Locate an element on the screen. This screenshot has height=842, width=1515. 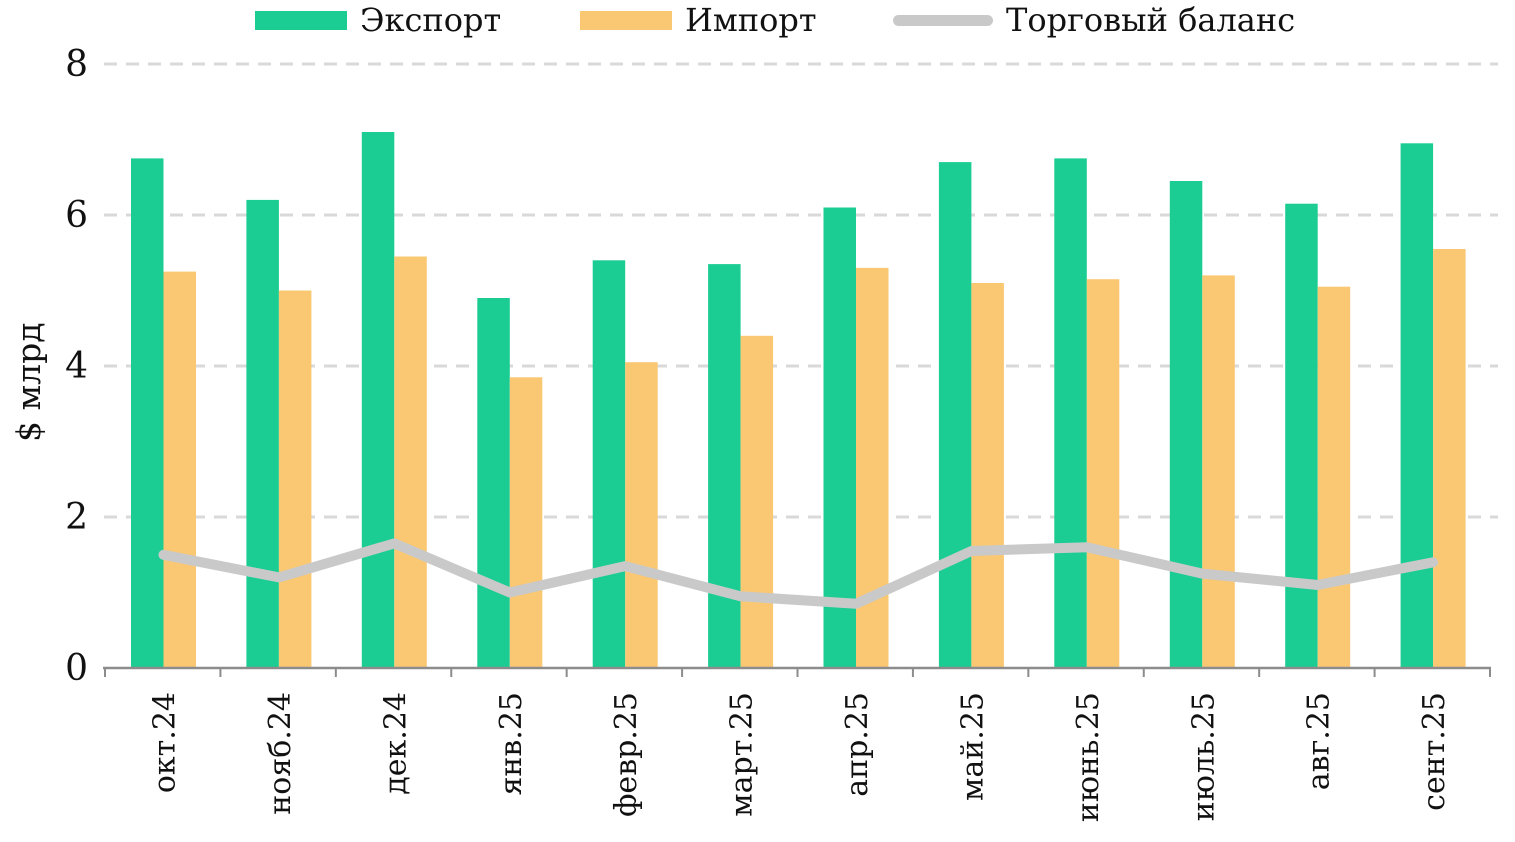
x-tick-label: сент.25 is located at coordinates (1434, 751).